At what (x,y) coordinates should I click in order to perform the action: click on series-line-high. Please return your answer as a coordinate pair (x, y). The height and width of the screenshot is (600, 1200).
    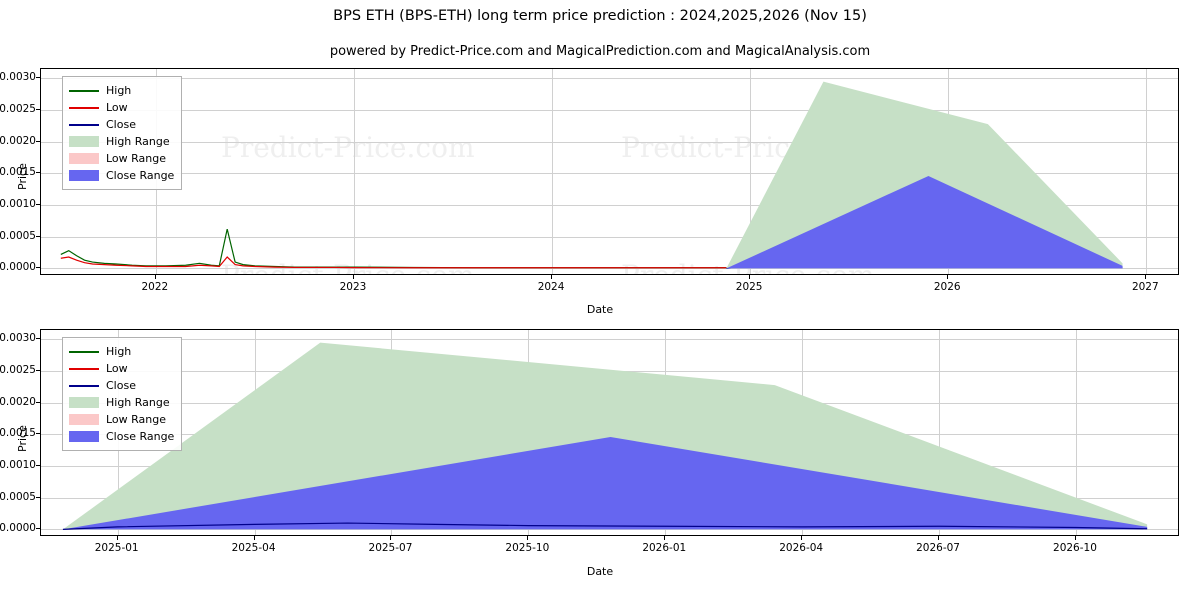
    Looking at the image, I should click on (393, 249).